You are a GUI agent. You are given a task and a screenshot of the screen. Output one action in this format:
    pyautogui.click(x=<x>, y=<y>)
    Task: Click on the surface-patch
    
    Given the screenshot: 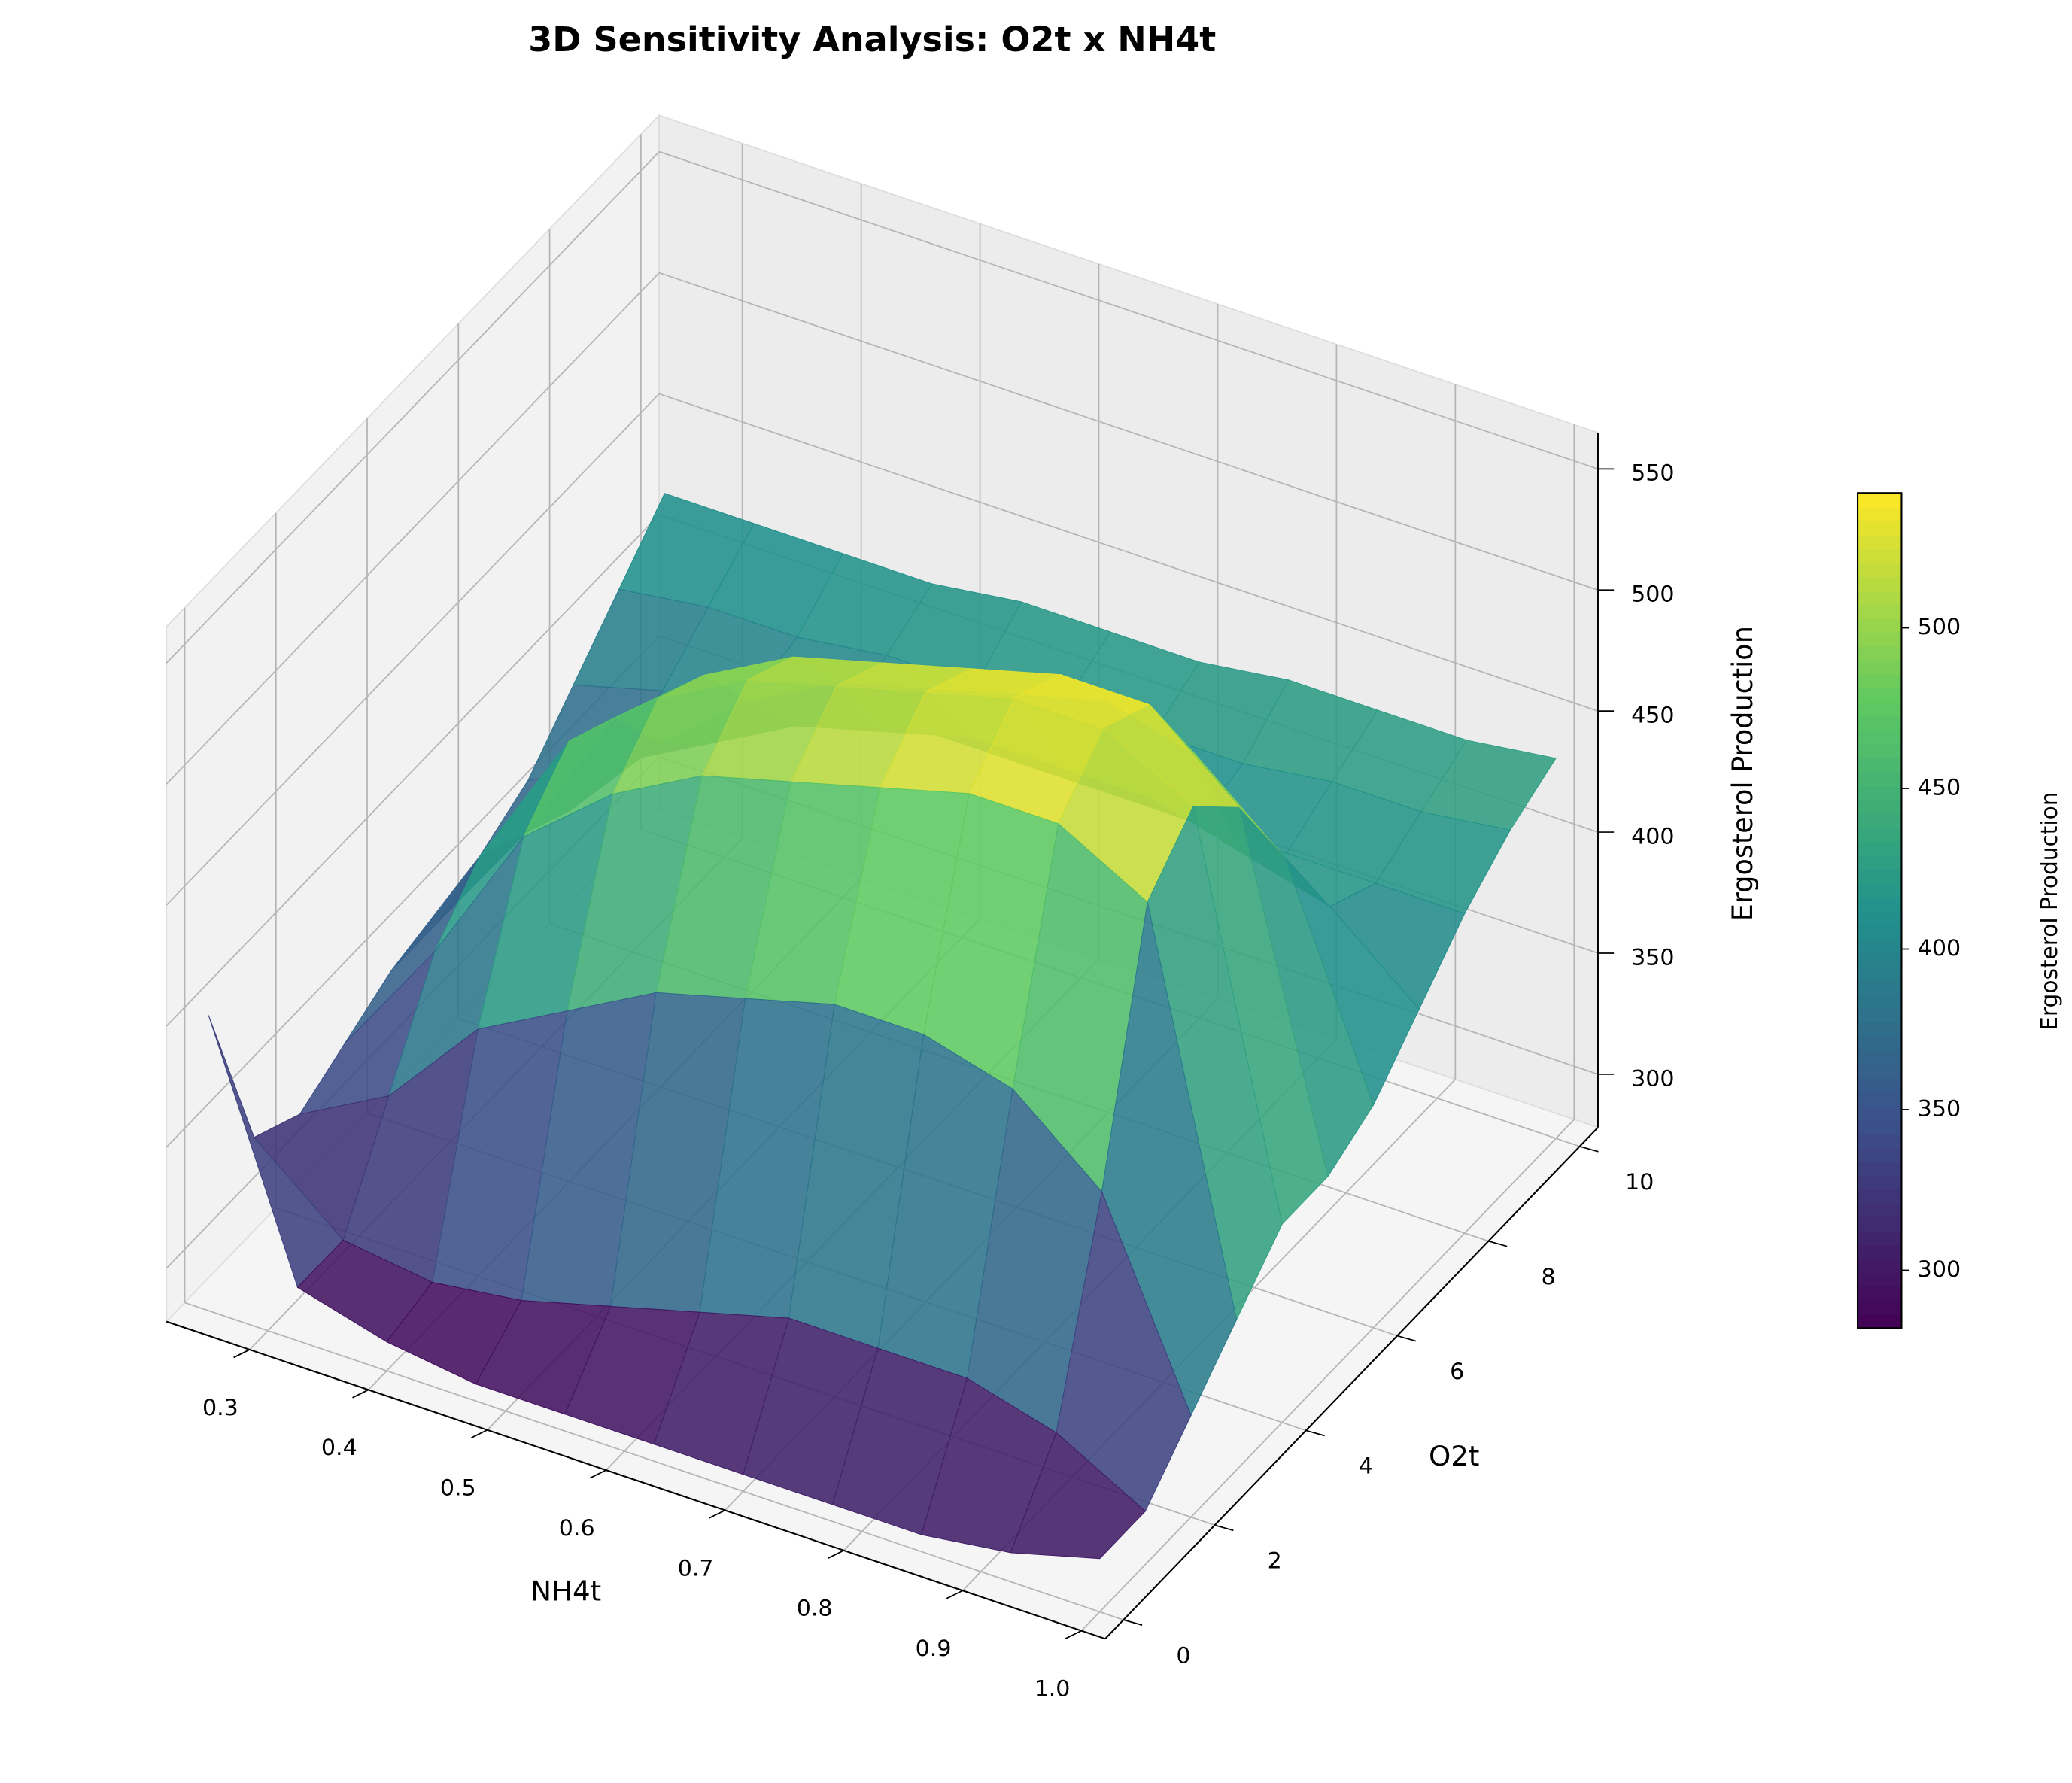 What is the action you would take?
    pyautogui.click(x=1078, y=1496)
    